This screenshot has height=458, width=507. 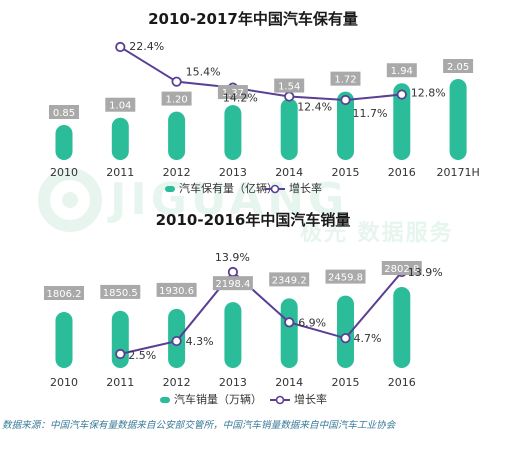 I want to click on value-label: 1.37, so click(x=233, y=93).